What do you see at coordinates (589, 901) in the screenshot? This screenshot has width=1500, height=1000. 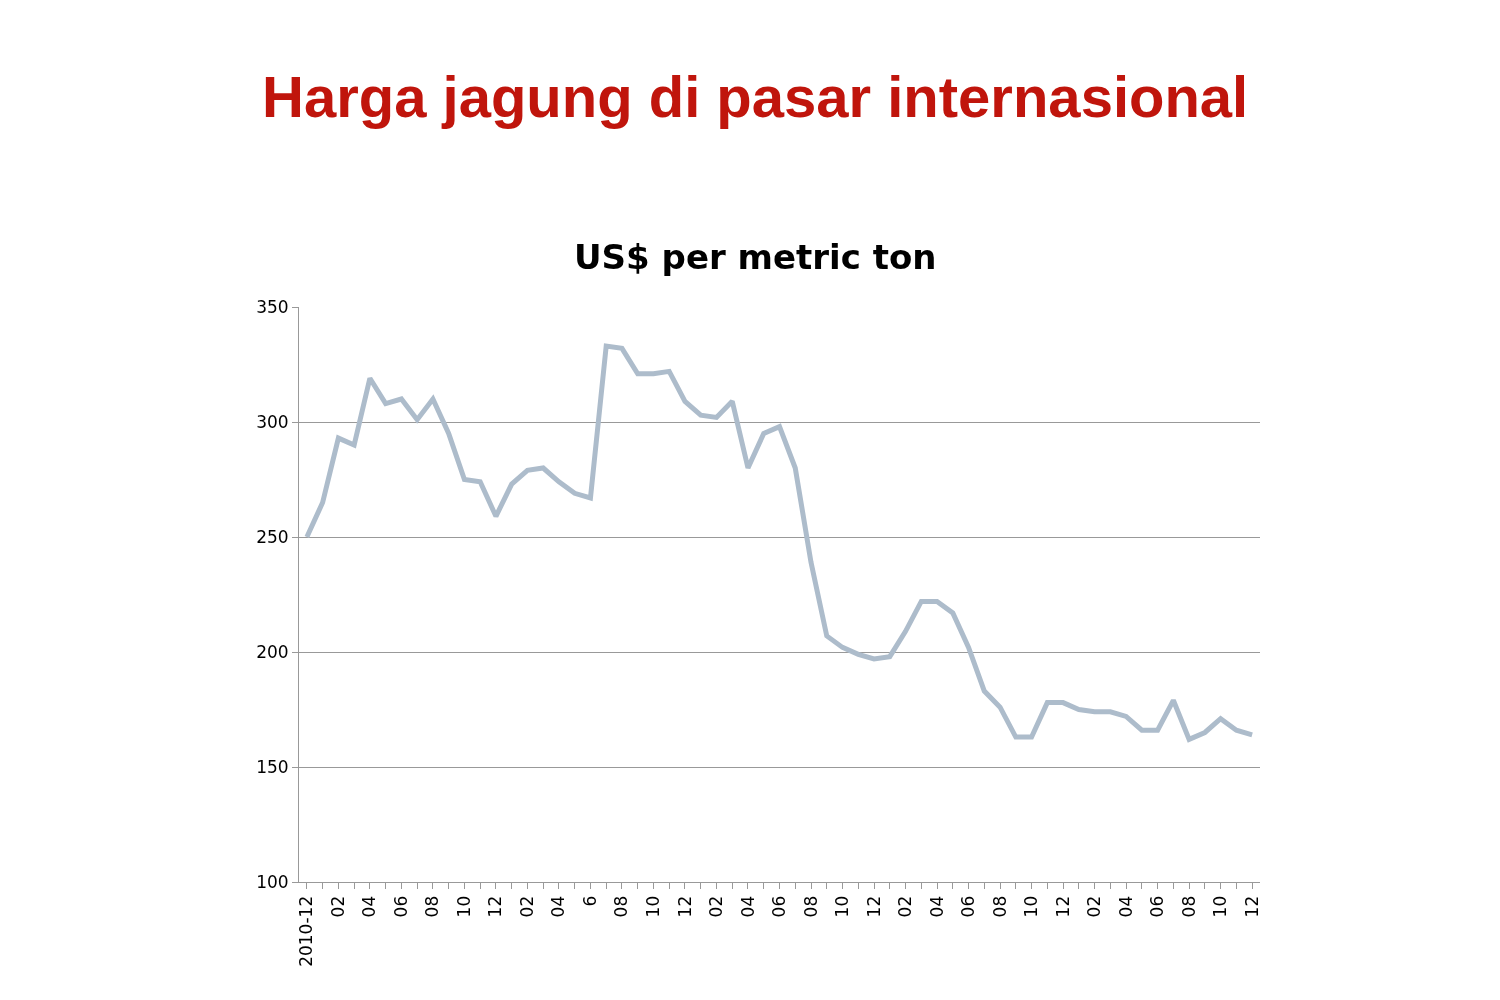 I see `x-tick-label: 6` at bounding box center [589, 901].